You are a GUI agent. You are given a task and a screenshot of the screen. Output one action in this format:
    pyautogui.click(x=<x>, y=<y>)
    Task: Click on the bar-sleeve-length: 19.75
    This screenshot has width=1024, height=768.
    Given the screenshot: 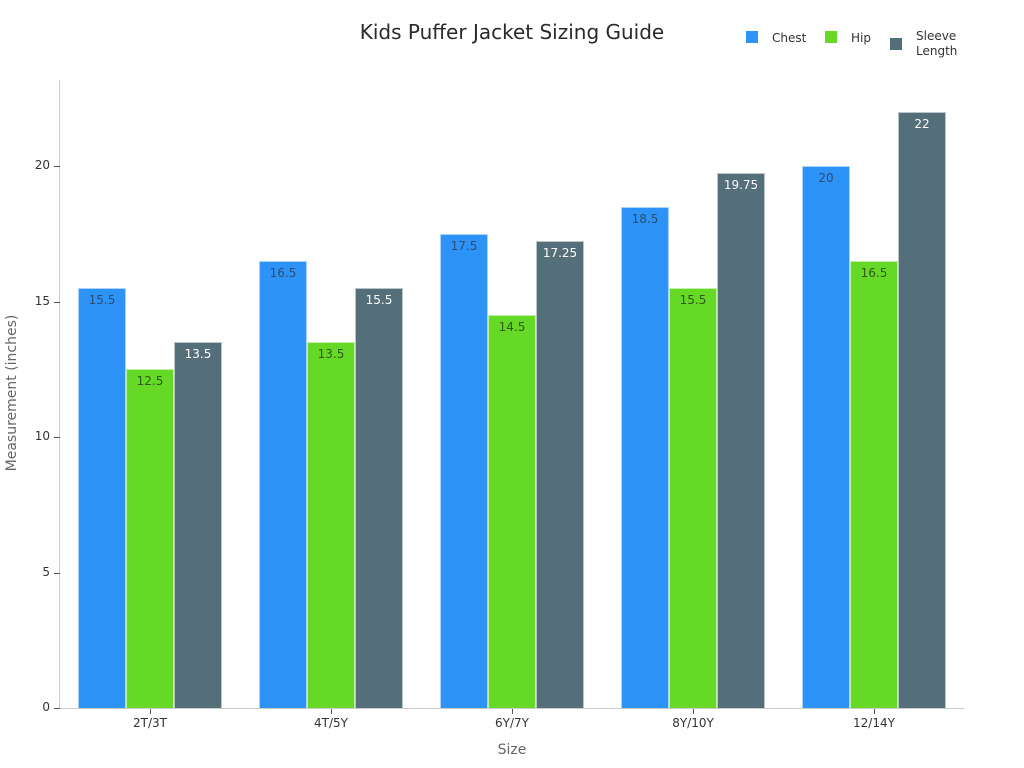 What is the action you would take?
    pyautogui.click(x=741, y=440)
    